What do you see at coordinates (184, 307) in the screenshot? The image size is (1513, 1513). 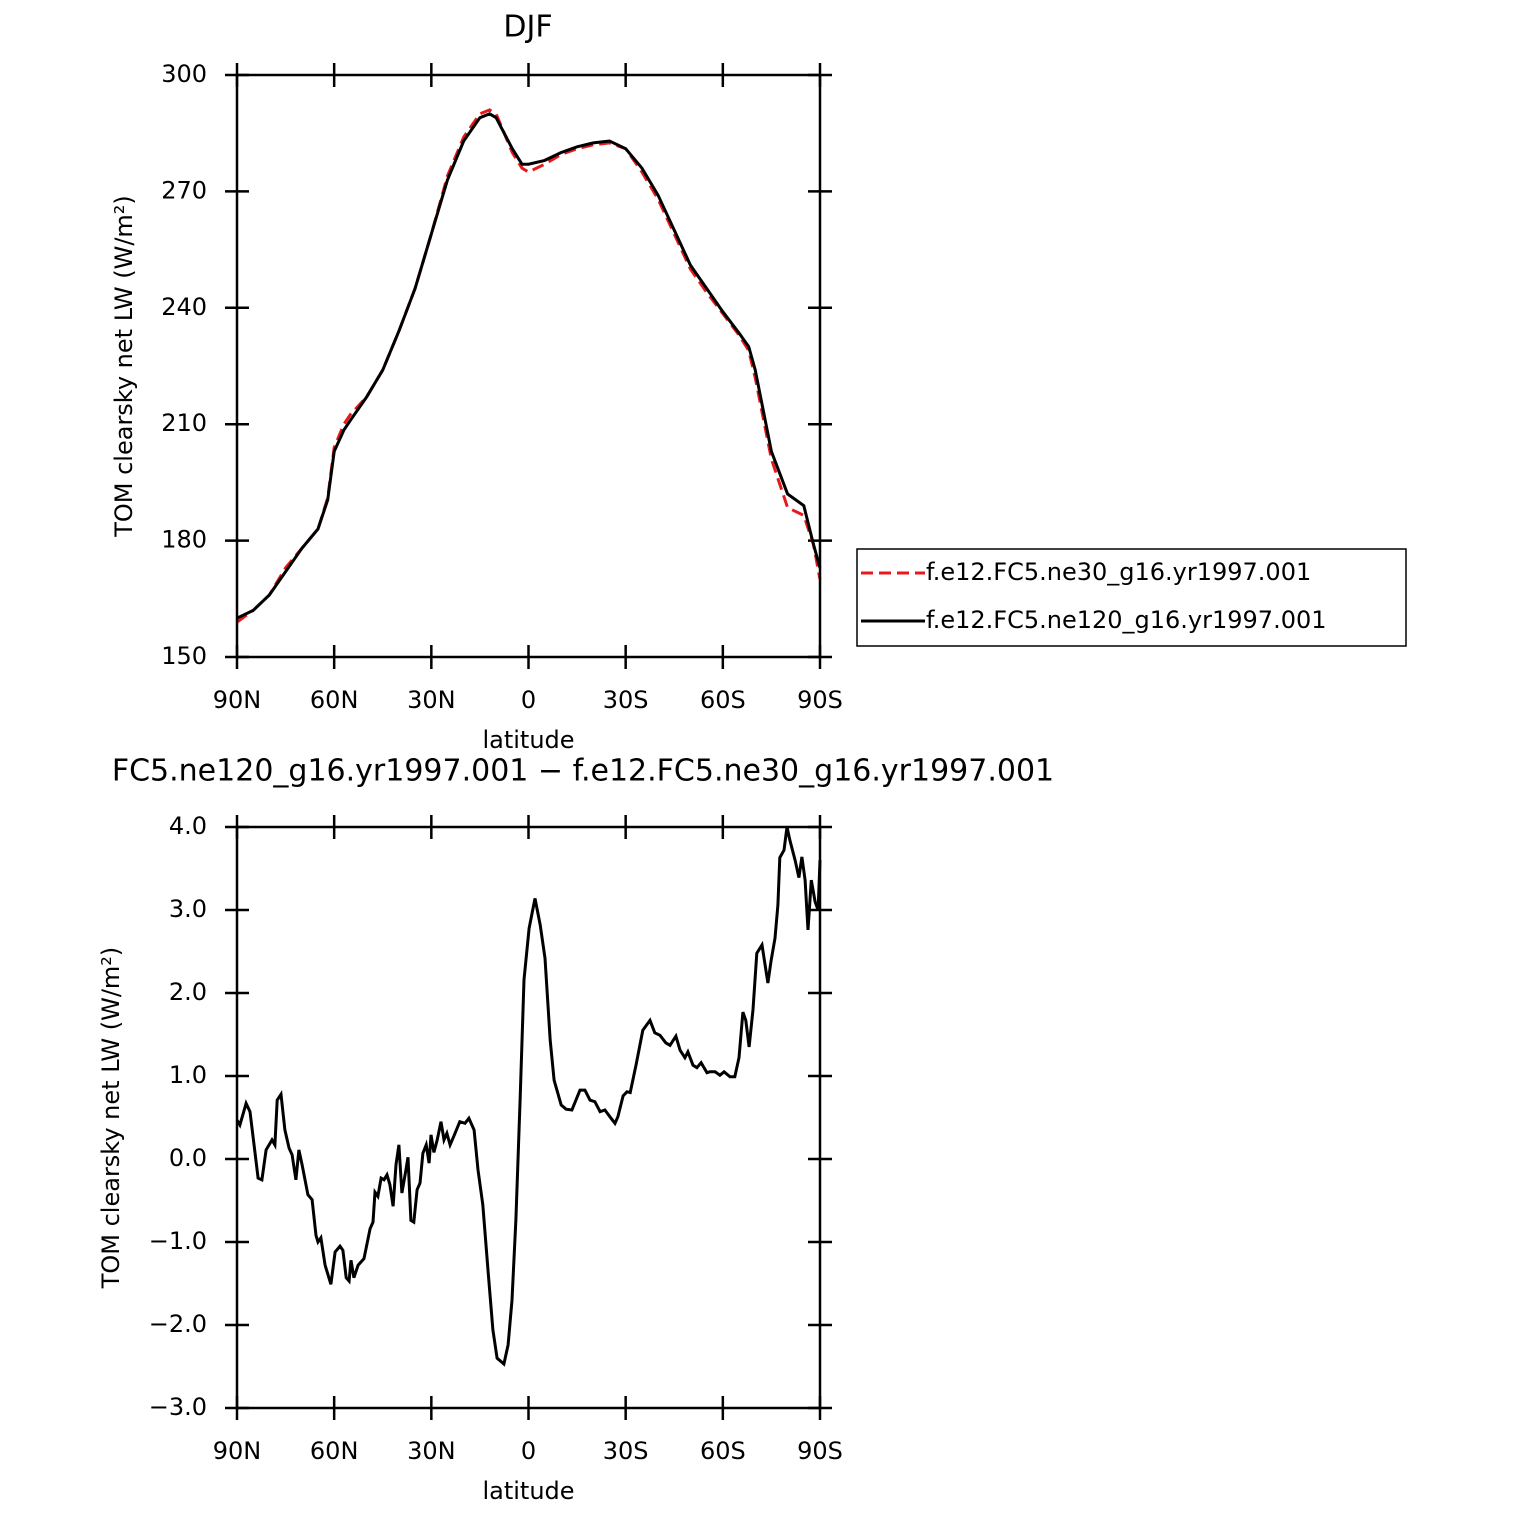 I see `y-tick-label: 240` at bounding box center [184, 307].